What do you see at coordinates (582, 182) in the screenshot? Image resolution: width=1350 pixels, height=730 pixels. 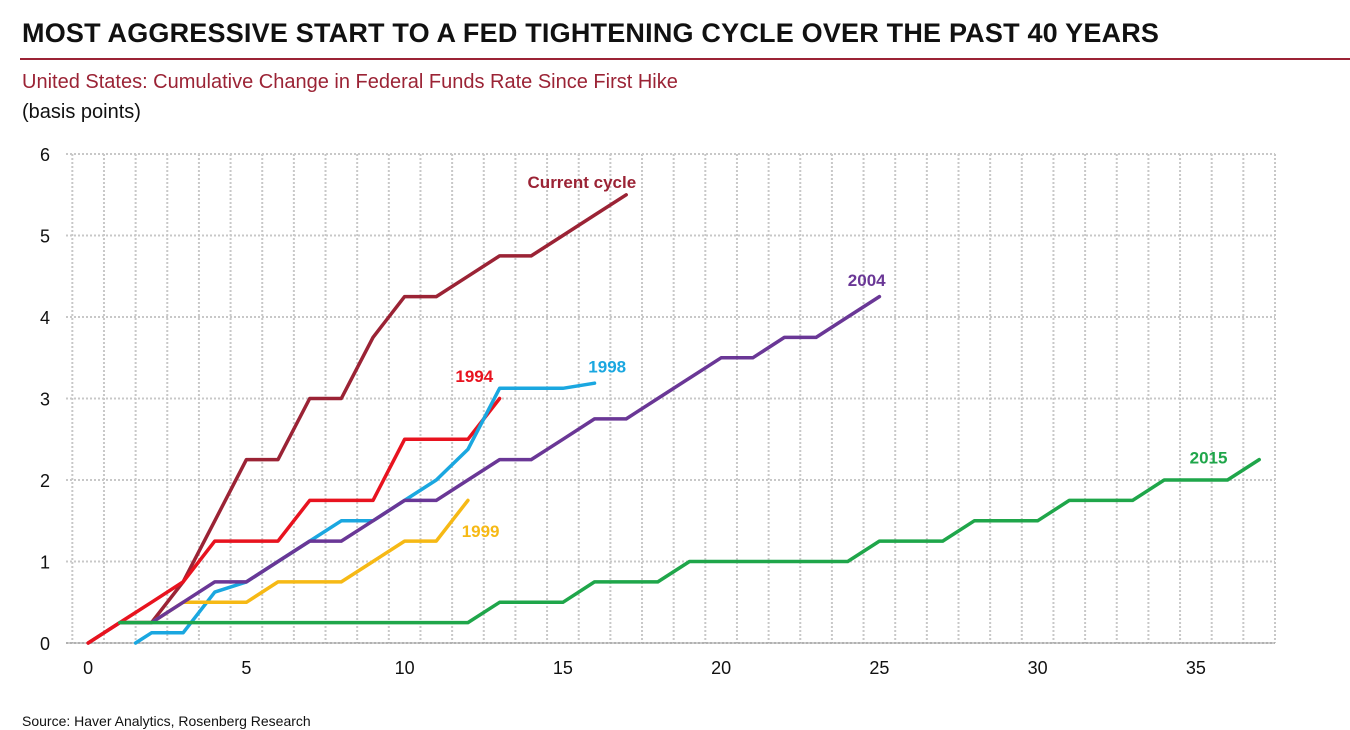 I see `series-label-current-cycle: Current cycle` at bounding box center [582, 182].